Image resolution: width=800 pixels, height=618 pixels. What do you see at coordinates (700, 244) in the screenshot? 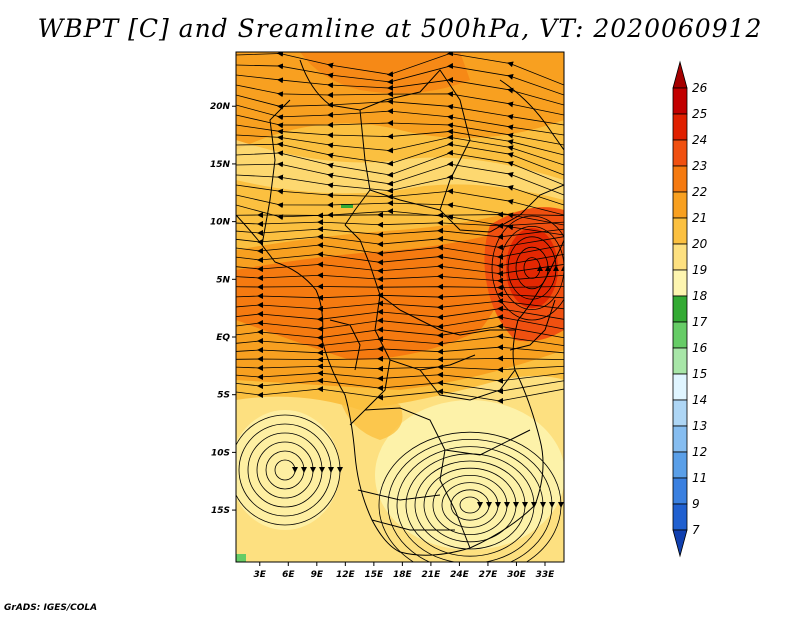
I see `colorbar-label: 20` at bounding box center [700, 244].